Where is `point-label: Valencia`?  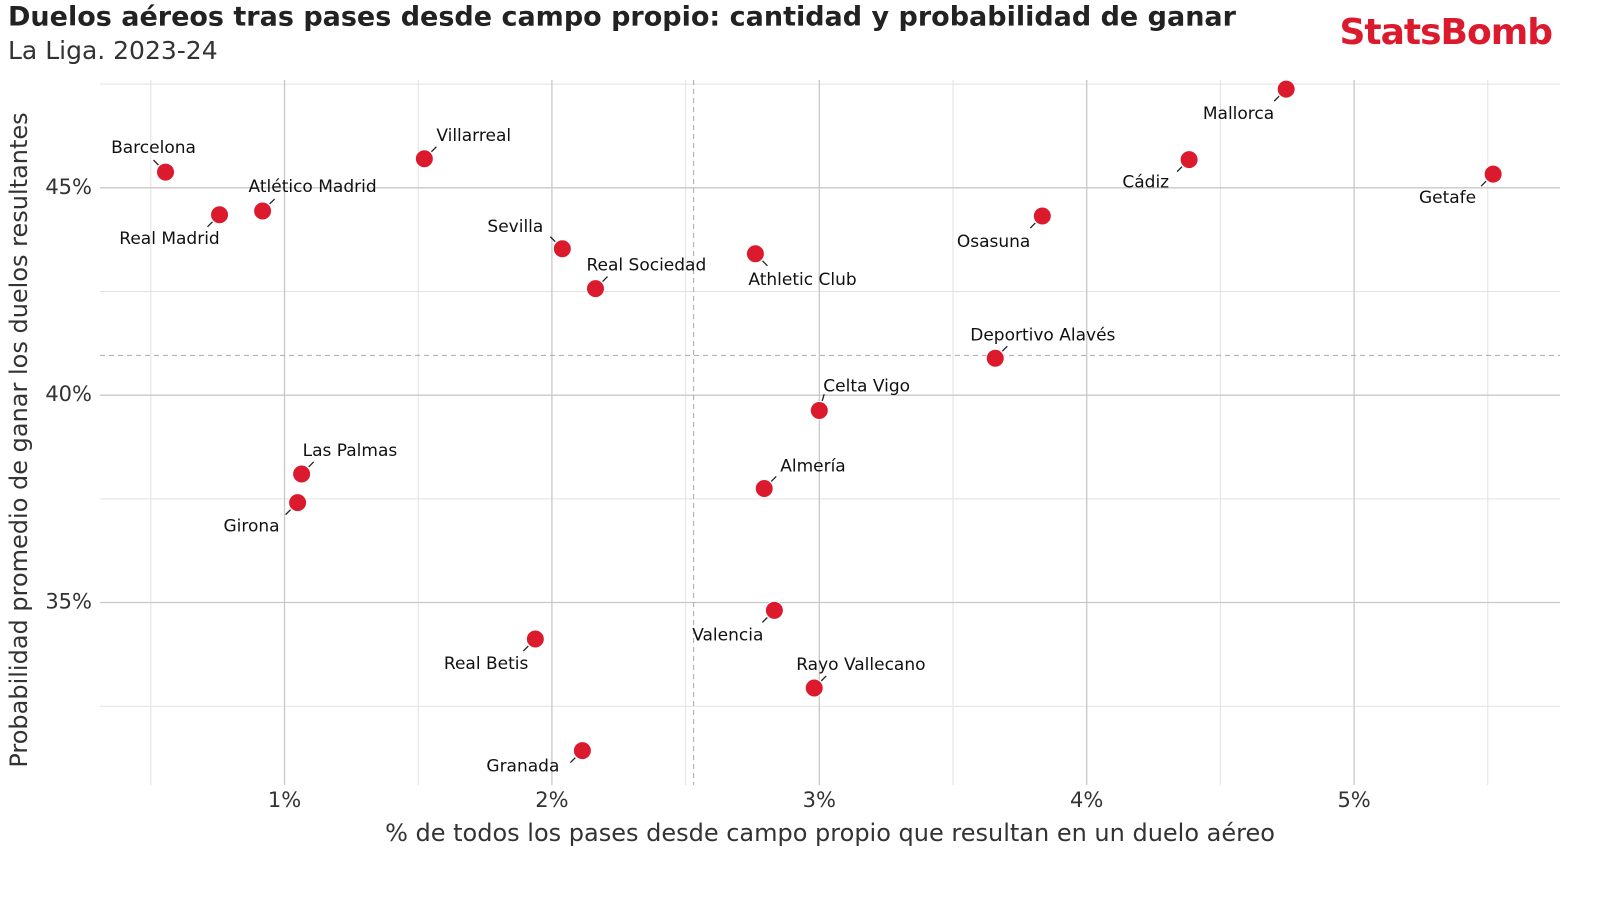
point-label: Valencia is located at coordinates (727, 635).